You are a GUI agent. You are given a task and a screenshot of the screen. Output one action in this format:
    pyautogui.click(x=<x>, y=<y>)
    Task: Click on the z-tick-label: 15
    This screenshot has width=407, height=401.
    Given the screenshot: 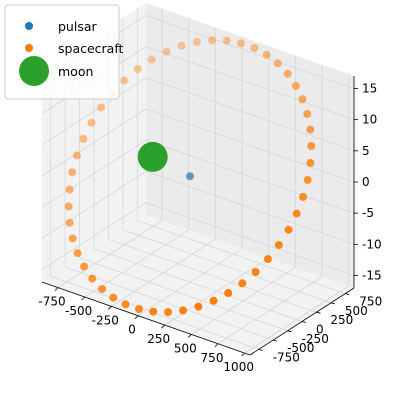 What is the action you would take?
    pyautogui.click(x=369, y=89)
    